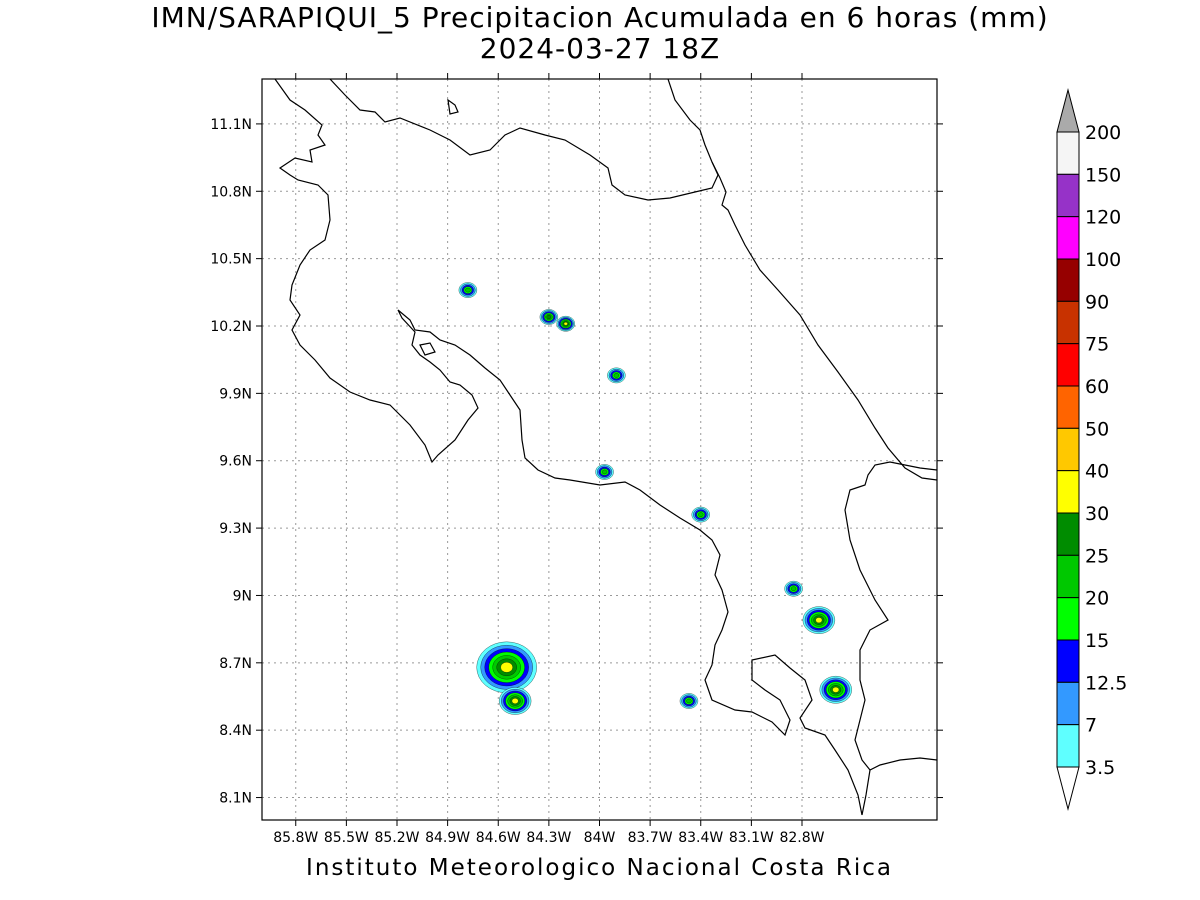  Describe the element at coordinates (1106, 683) in the screenshot. I see `colorbar-label: 12.5` at that location.